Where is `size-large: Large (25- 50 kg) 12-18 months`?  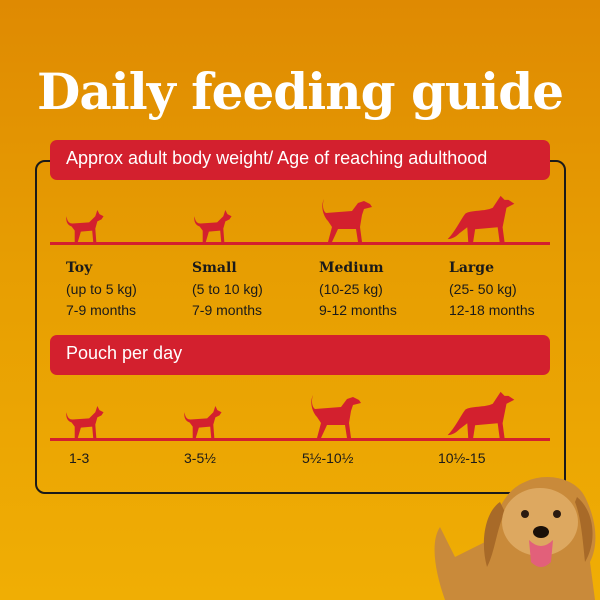 size-large: Large (25- 50 kg) 12-18 months is located at coordinates (492, 289).